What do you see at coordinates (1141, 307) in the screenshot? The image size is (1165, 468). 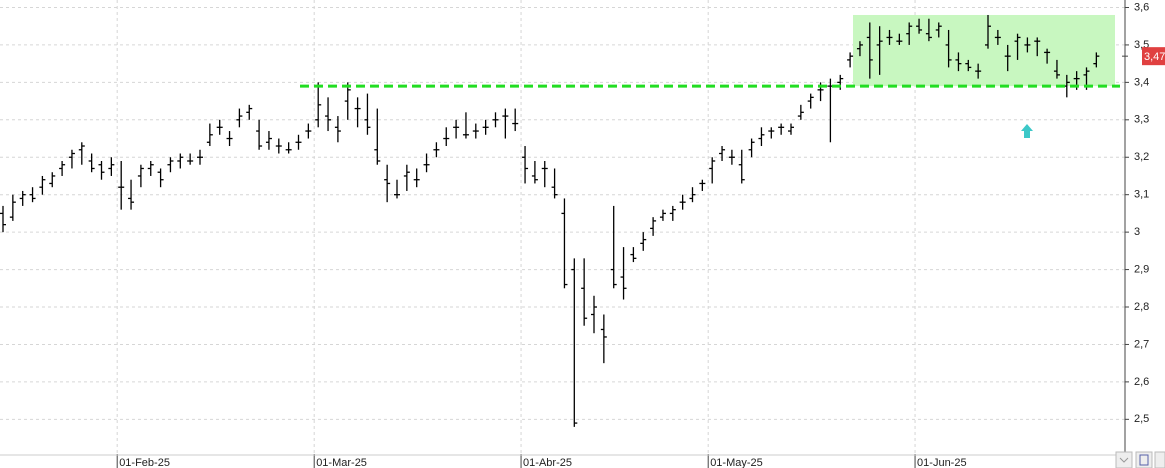 I see `y-tick-label: 2,8` at bounding box center [1141, 307].